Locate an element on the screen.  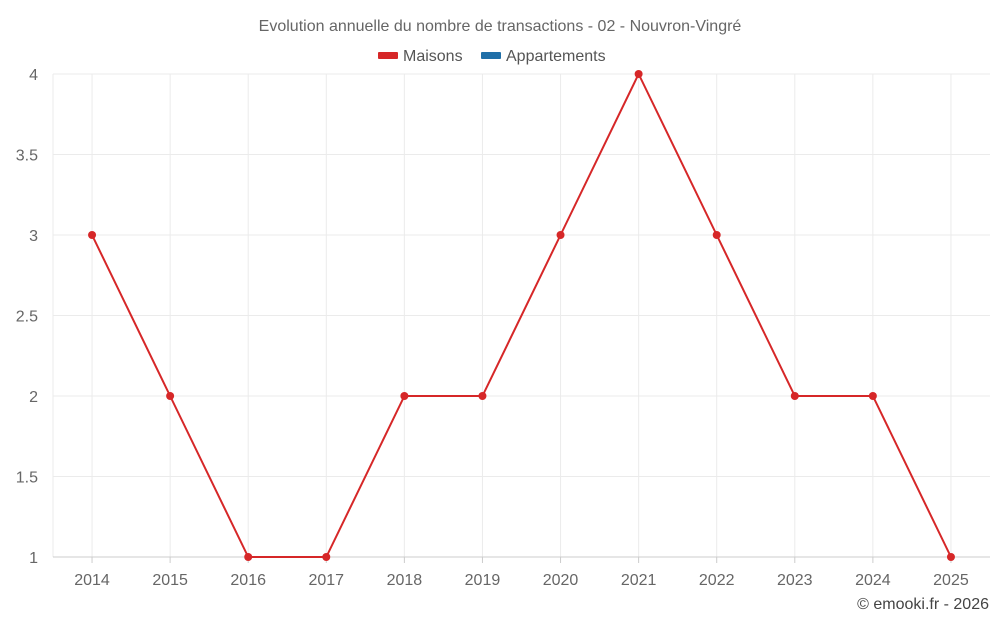
x-tick-label: 2014 is located at coordinates (92, 580).